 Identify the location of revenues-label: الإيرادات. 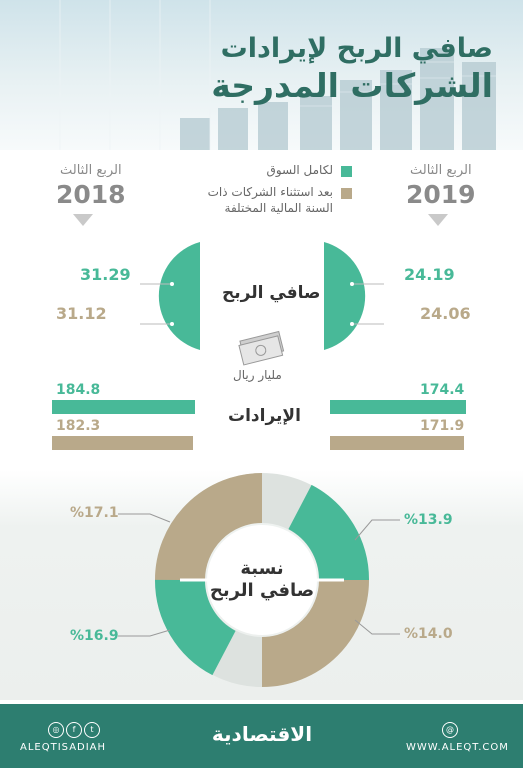
(264, 416).